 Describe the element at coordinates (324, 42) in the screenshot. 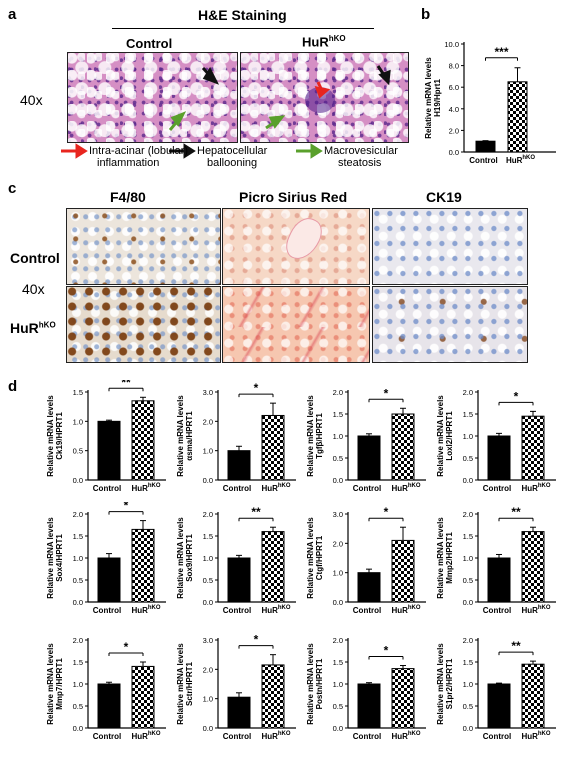

I see `he-col-ko: HuRhKO` at that location.